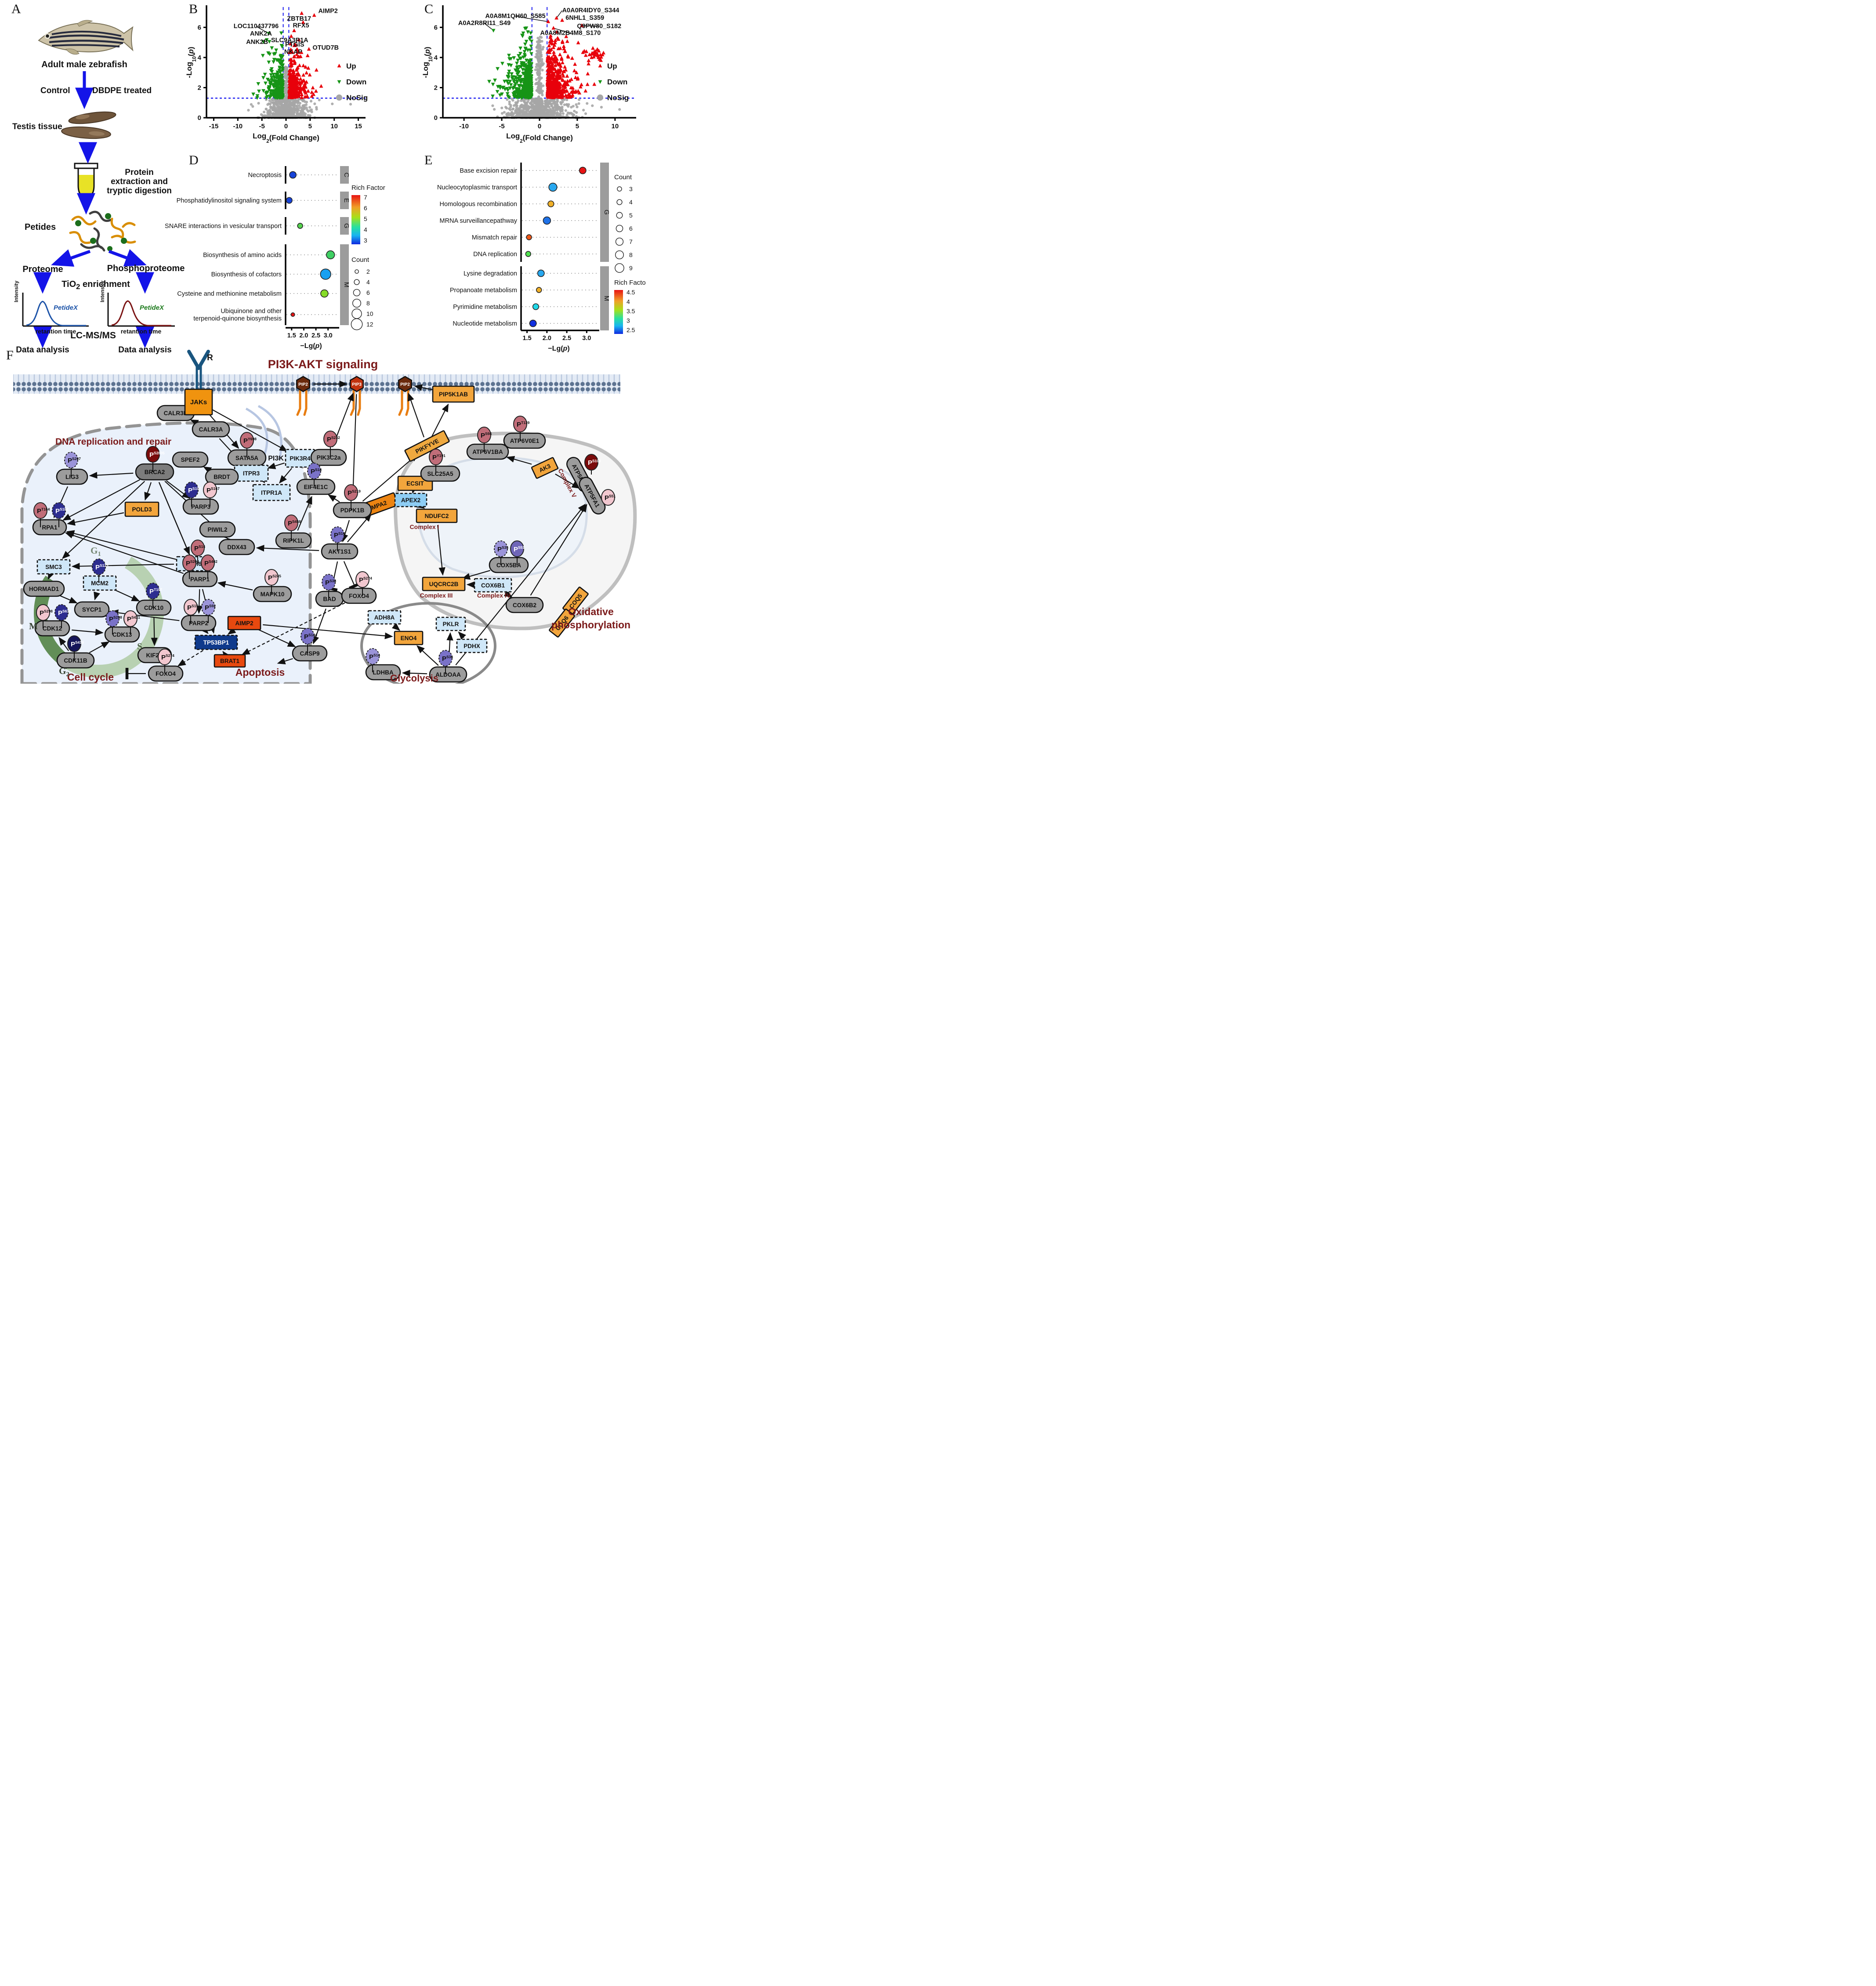 The height and width of the screenshot is (1986, 1876). I want to click on pathway-node-PARP2: PARP2, so click(199, 623).